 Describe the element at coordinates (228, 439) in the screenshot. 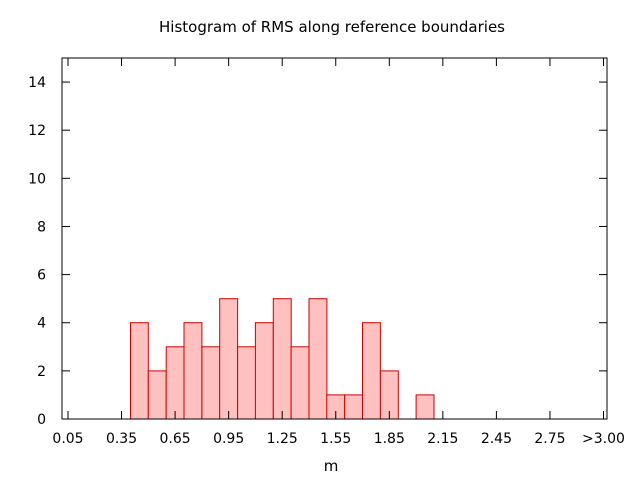

I see `x-tick-label: 0.95` at that location.